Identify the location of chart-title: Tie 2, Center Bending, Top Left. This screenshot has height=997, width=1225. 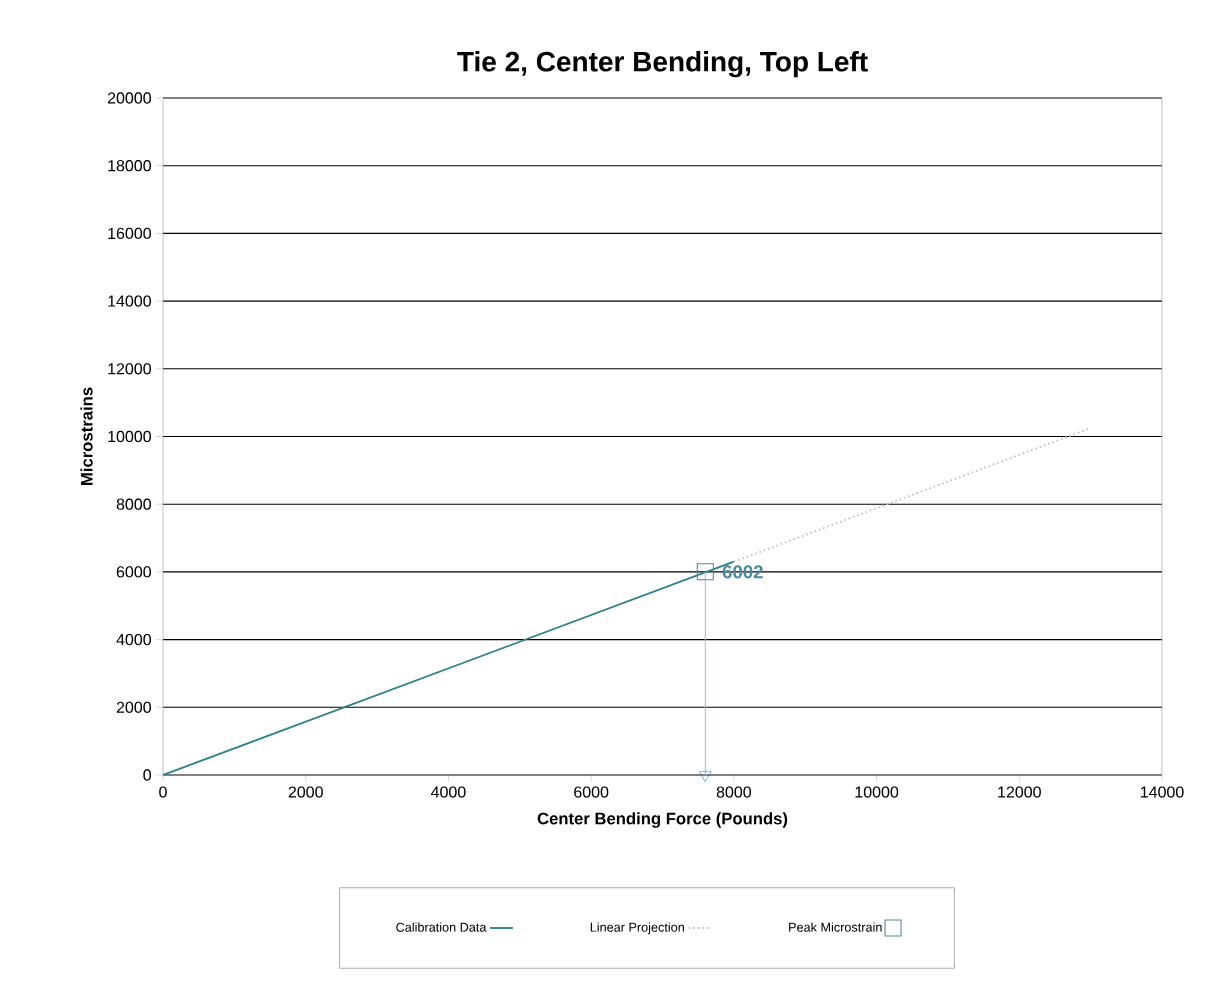
(662, 64).